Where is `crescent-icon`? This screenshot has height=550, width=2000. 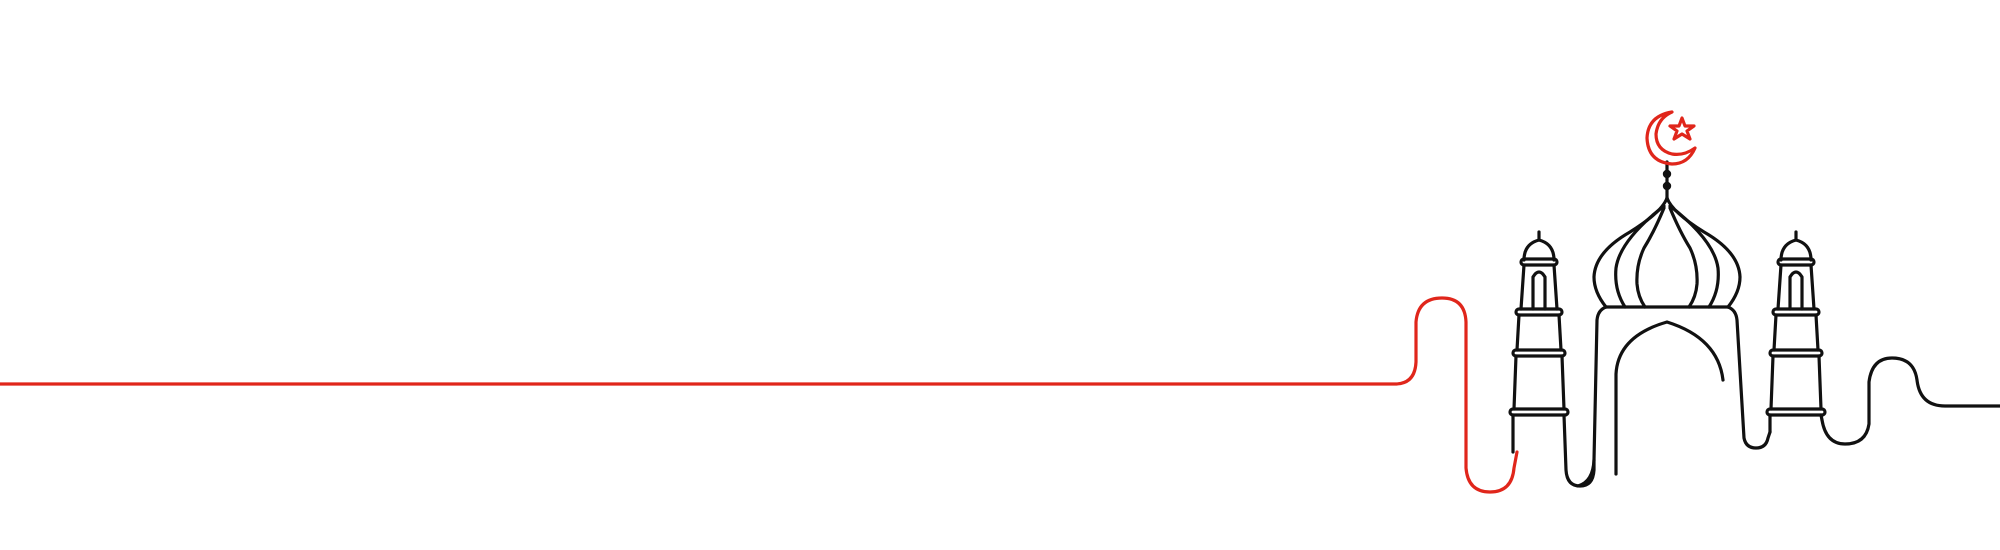 crescent-icon is located at coordinates (1671, 138).